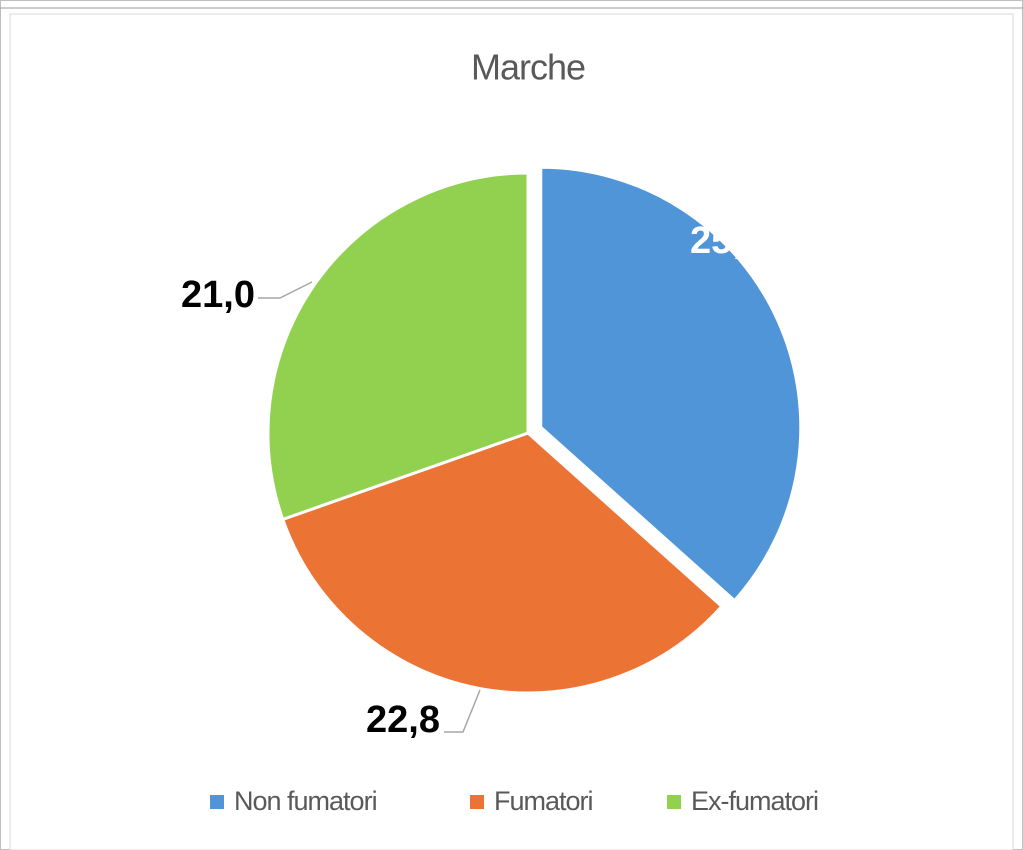 Image resolution: width=1023 pixels, height=850 pixels. Describe the element at coordinates (403, 720) in the screenshot. I see `data-label: 22,8` at that location.